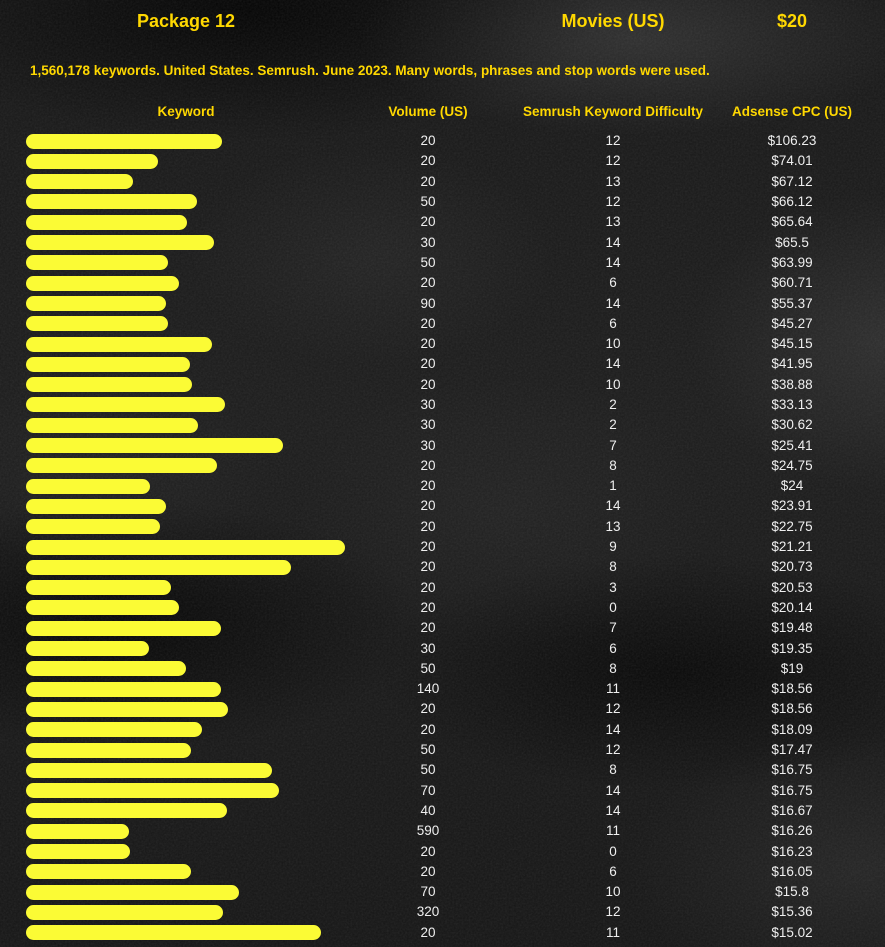  I want to click on table-row: 70 14 $16.75, so click(442, 791).